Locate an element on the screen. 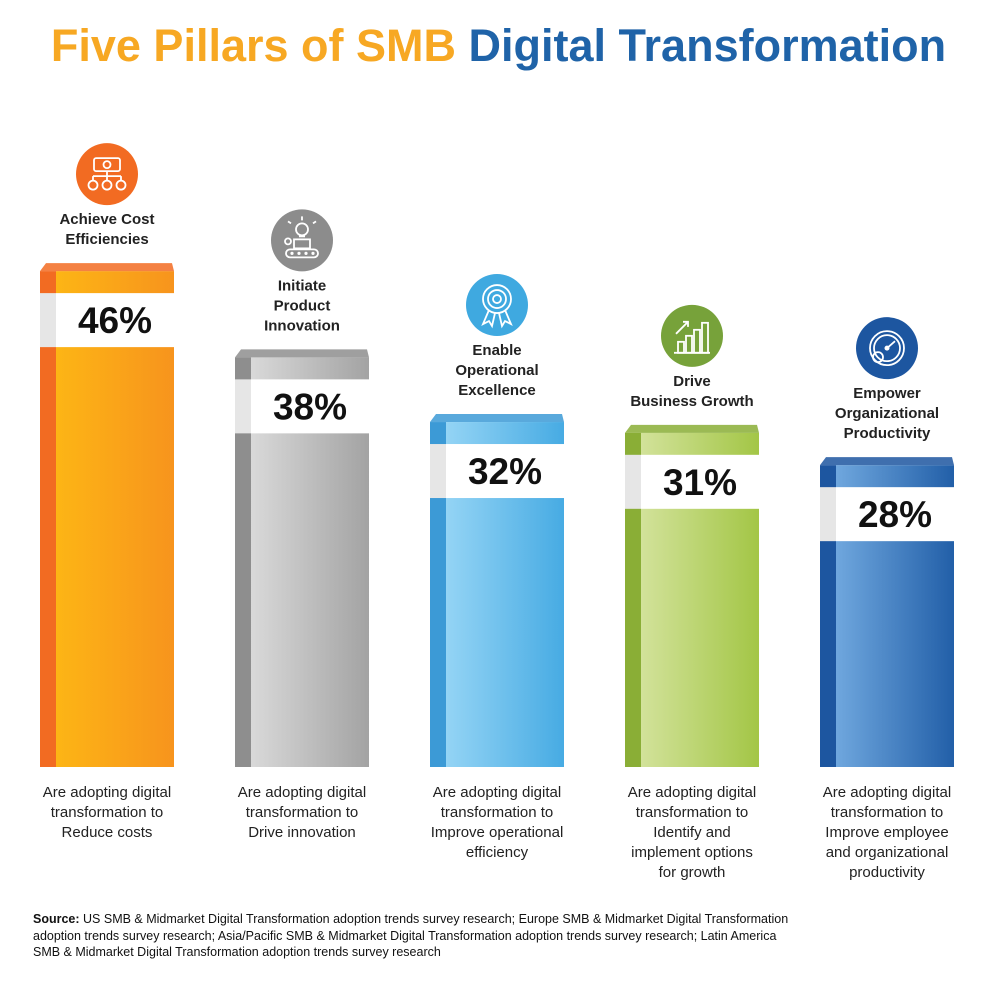  category-label: Operational is located at coordinates (496, 370).